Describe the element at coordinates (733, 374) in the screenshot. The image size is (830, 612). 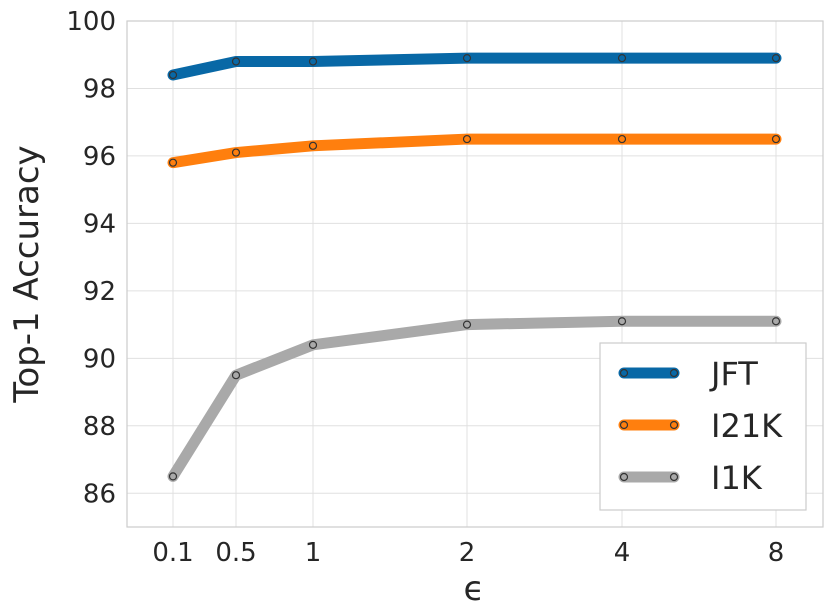
I see `legend-label-jft: JFT` at that location.